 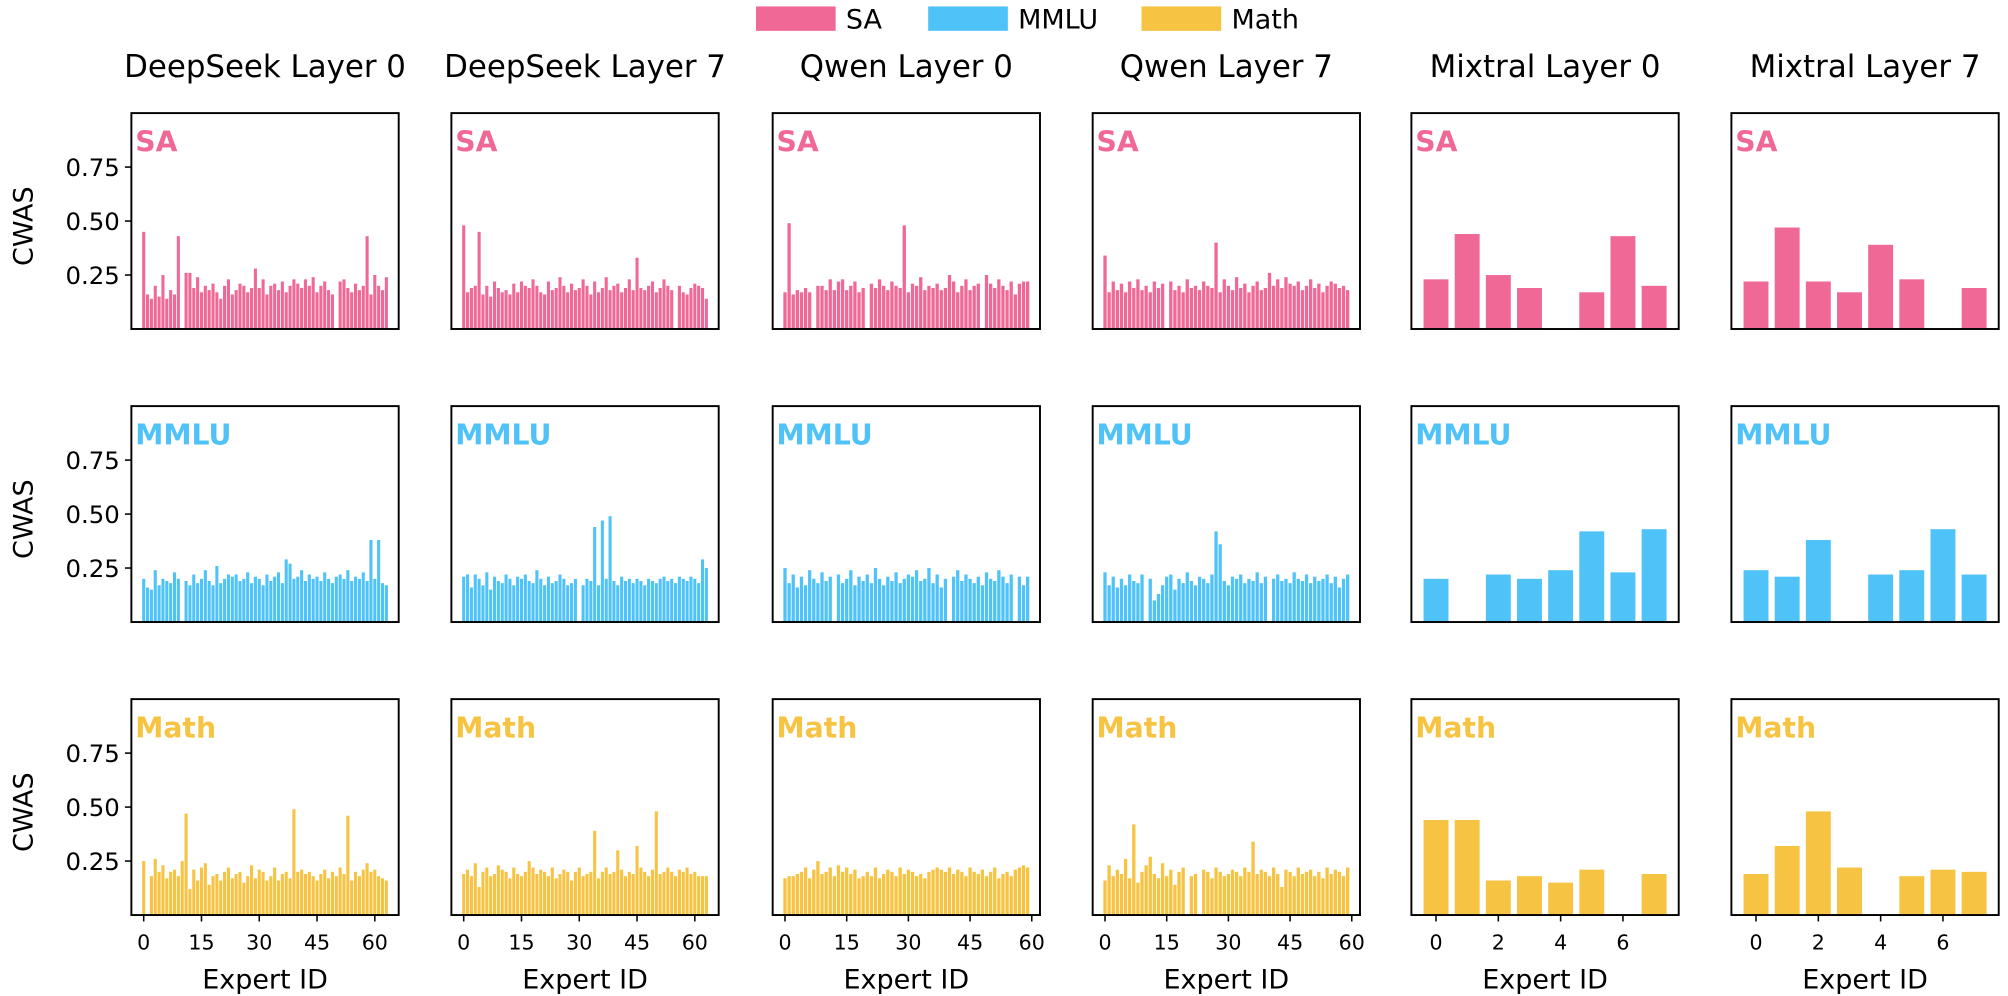 What do you see at coordinates (1455, 728) in the screenshot?
I see `panel-label: Math` at bounding box center [1455, 728].